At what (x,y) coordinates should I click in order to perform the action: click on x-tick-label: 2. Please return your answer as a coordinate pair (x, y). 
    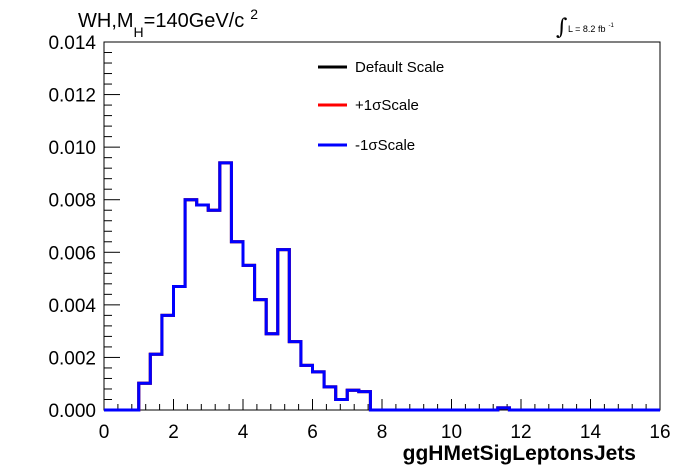
    Looking at the image, I should click on (173, 432).